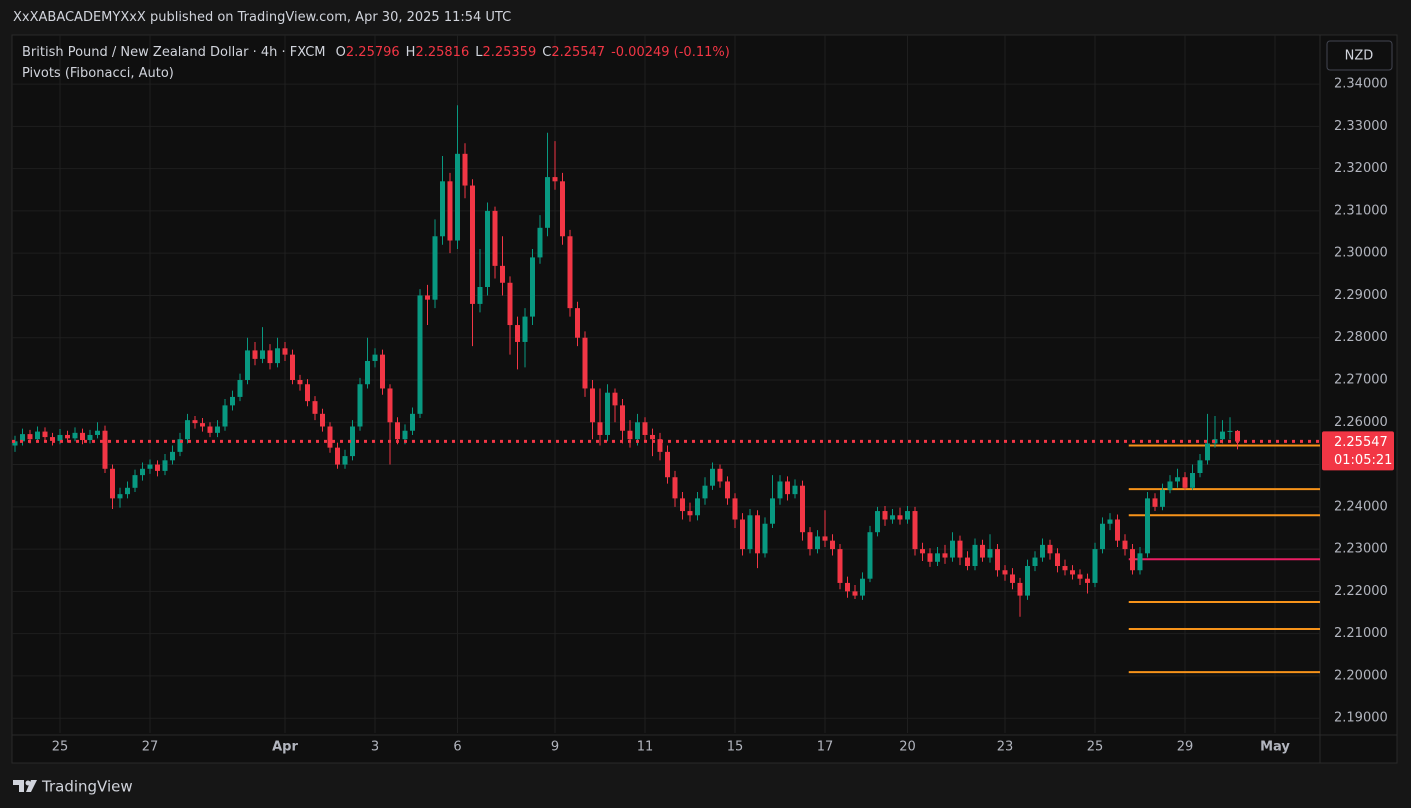 This screenshot has width=1411, height=808. What do you see at coordinates (555, 747) in the screenshot?
I see `x-tick-label: 9` at bounding box center [555, 747].